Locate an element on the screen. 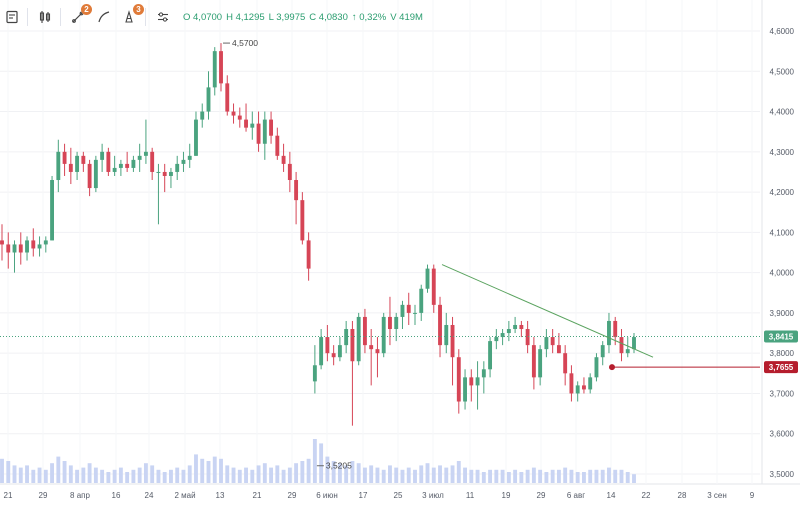  y-tick-label: 4,6000 is located at coordinates (782, 31).